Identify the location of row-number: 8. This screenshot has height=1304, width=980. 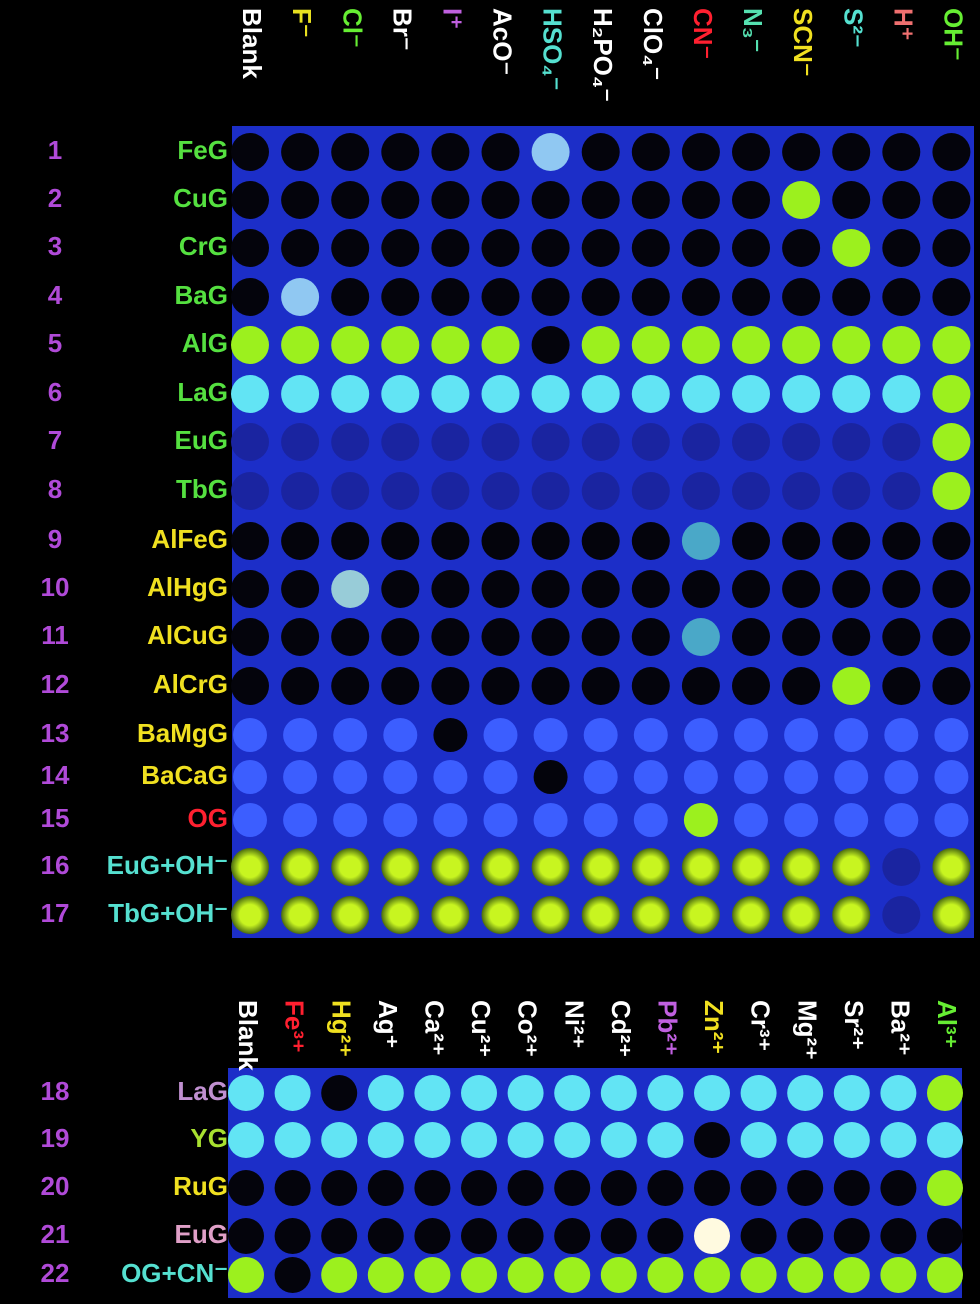
(55, 489).